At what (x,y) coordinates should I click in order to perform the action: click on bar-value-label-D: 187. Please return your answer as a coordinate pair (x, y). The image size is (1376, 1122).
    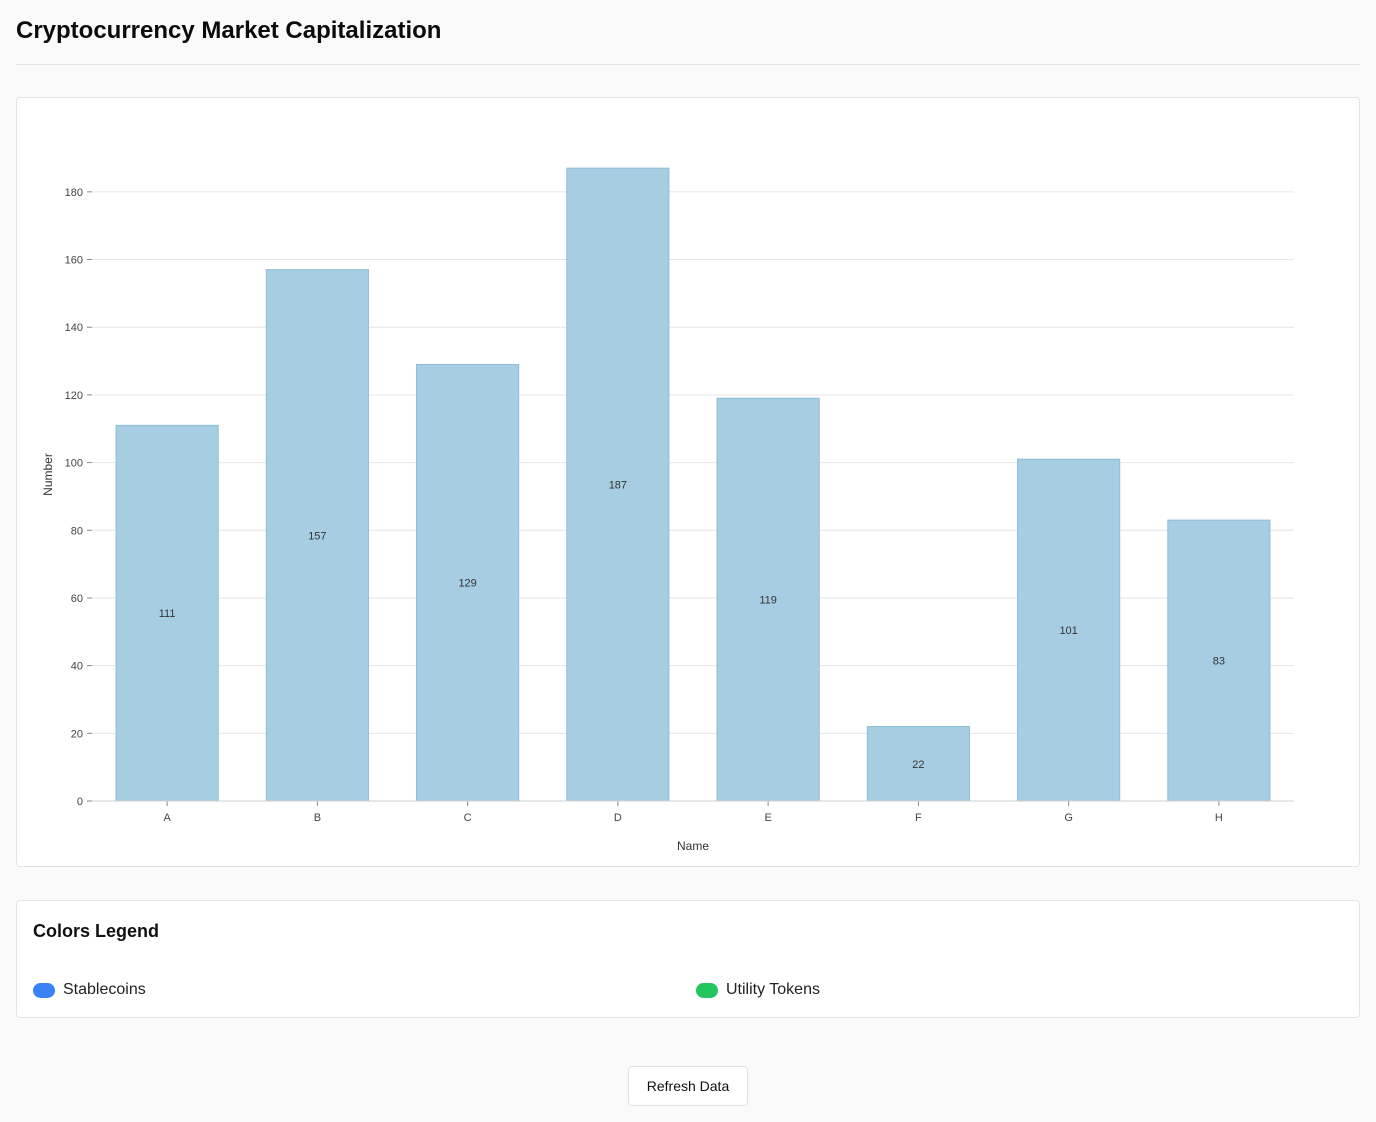
    Looking at the image, I should click on (618, 486).